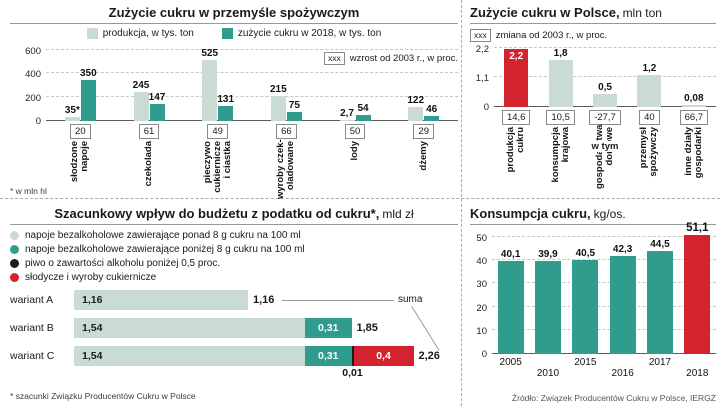 This screenshot has height=406, width=720. I want to click on value-bar: 42,3, so click(622, 299).